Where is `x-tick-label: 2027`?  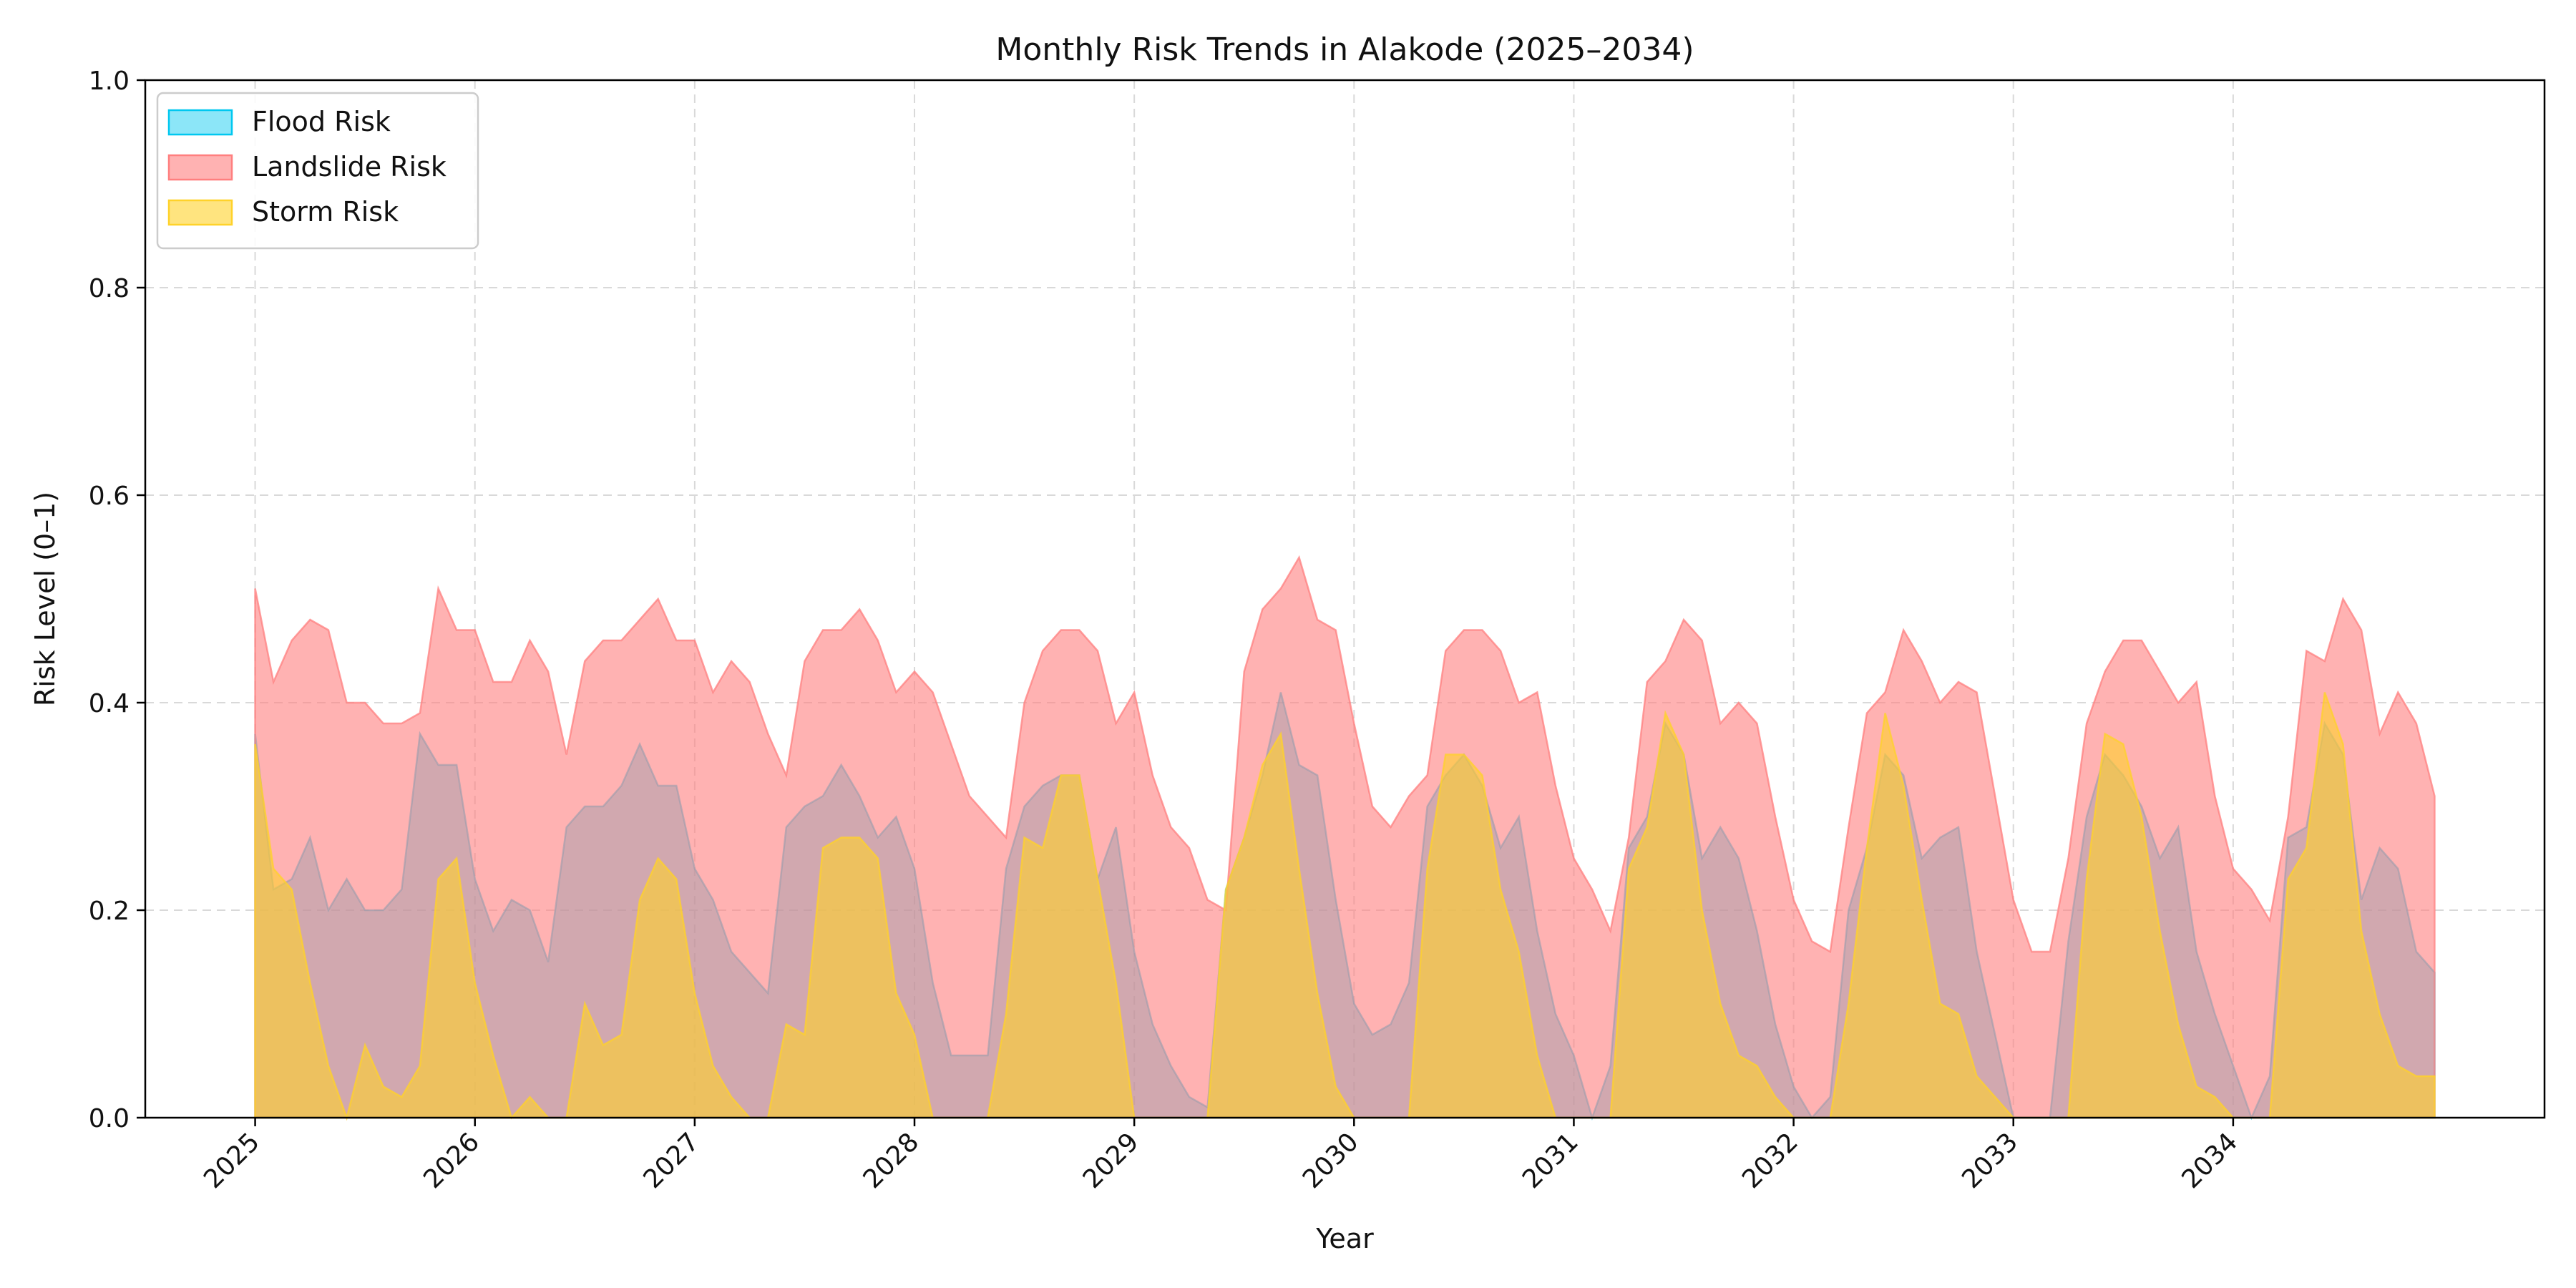 x-tick-label: 2027 is located at coordinates (671, 1160).